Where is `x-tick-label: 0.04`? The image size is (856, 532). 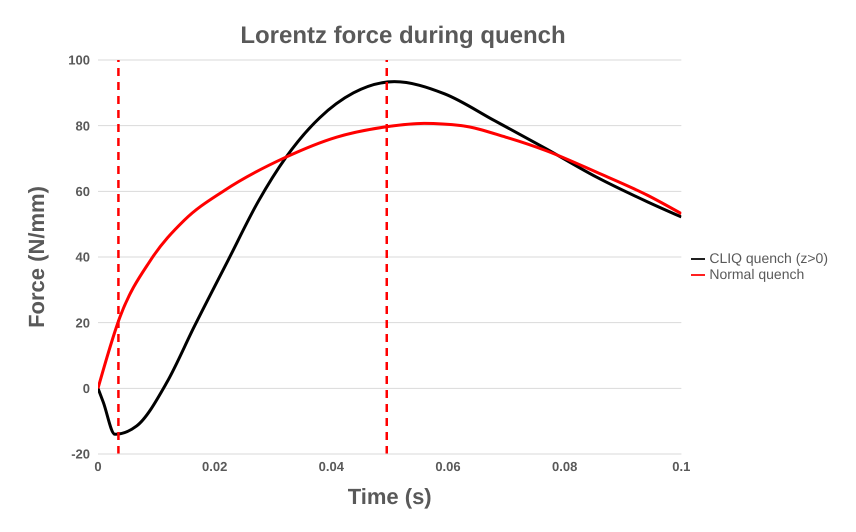
x-tick-label: 0.04 is located at coordinates (331, 466).